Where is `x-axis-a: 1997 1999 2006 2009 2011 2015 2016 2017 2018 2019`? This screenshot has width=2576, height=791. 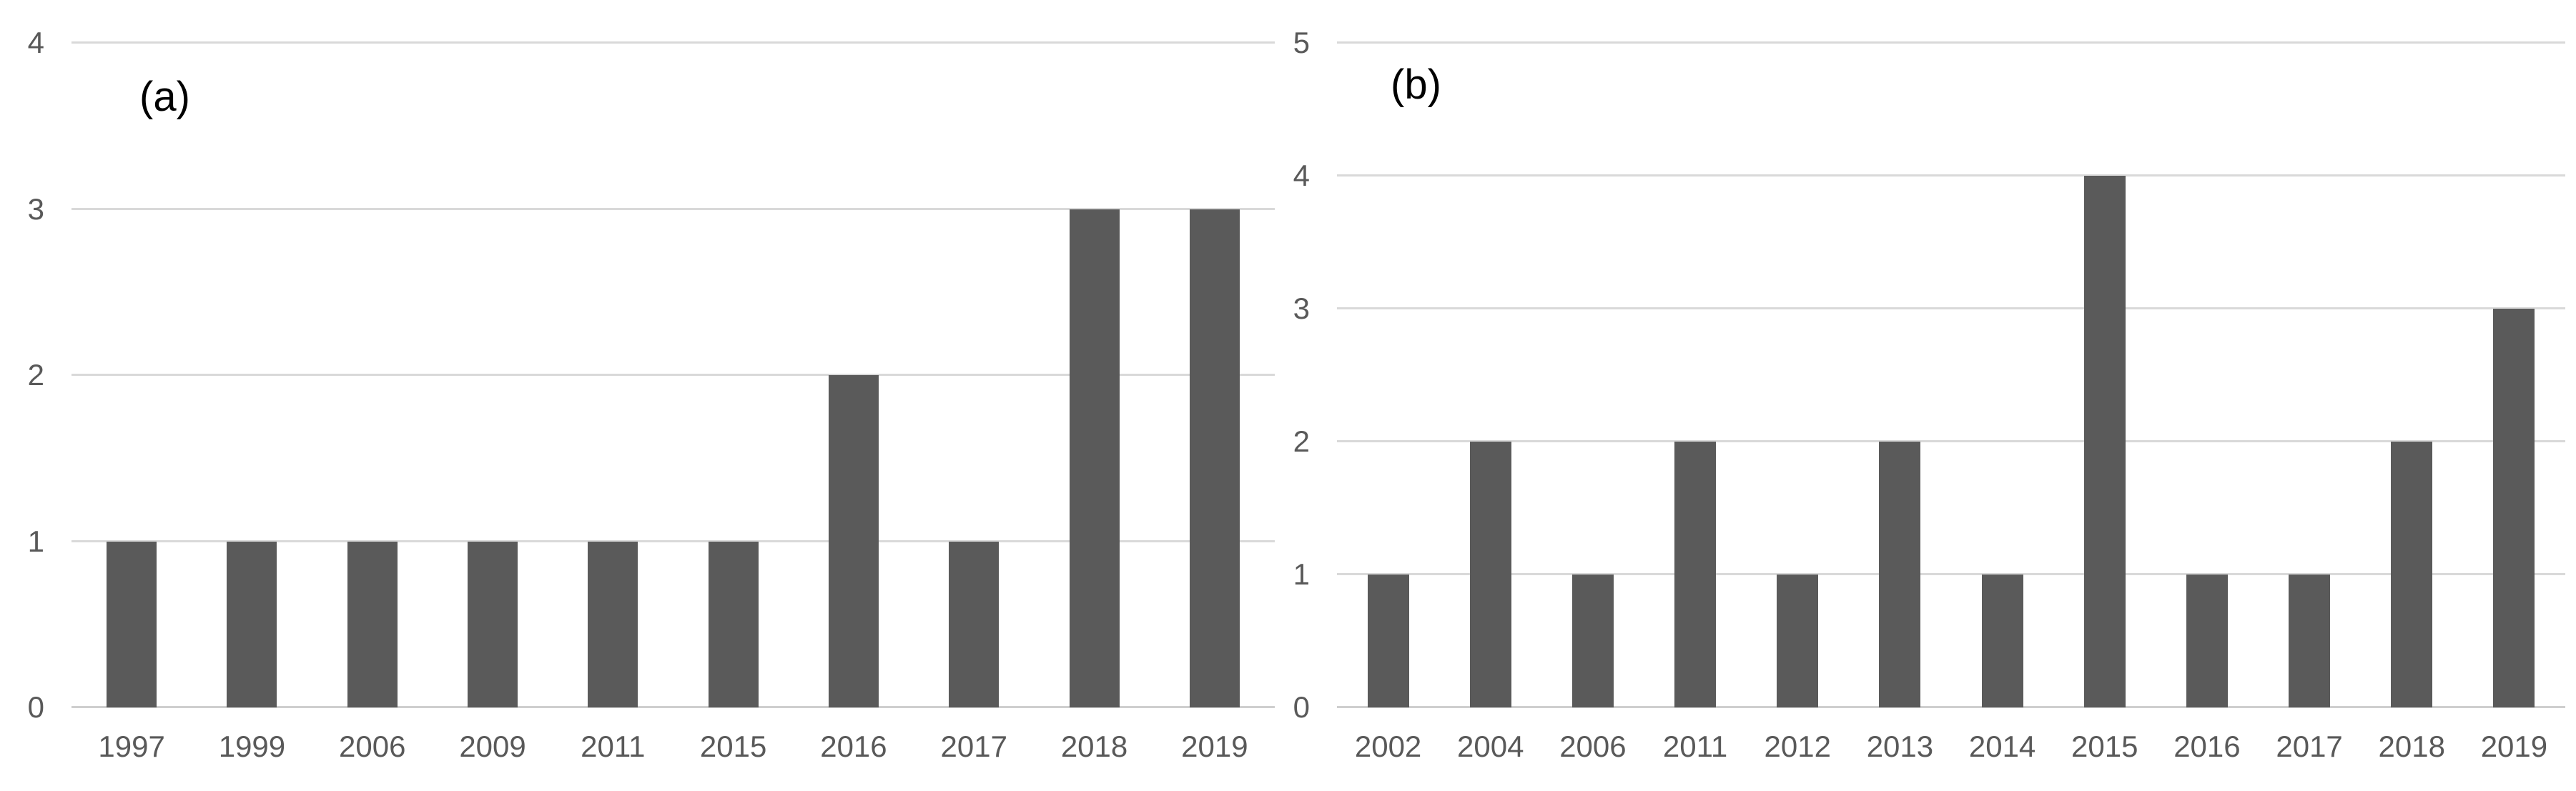 x-axis-a: 1997 1999 2006 2009 2011 2015 2016 2017 2018 2019 is located at coordinates (632, 748).